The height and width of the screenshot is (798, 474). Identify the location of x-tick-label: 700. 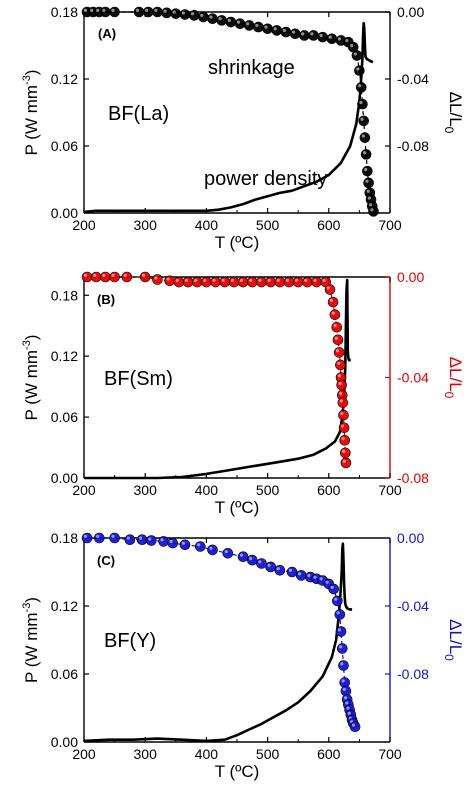
(390, 754).